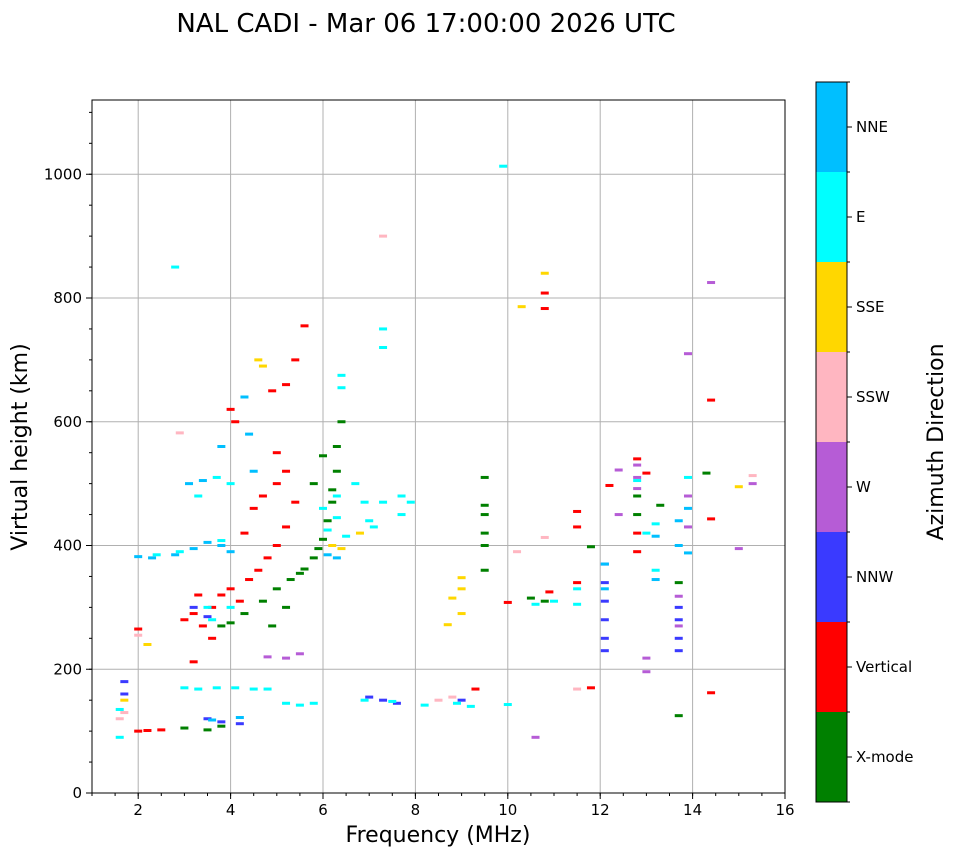 The image size is (958, 857). What do you see at coordinates (864, 442) in the screenshot?
I see `colorbar: X-mode Vertical NNW W SSW SSE E NNE` at bounding box center [864, 442].